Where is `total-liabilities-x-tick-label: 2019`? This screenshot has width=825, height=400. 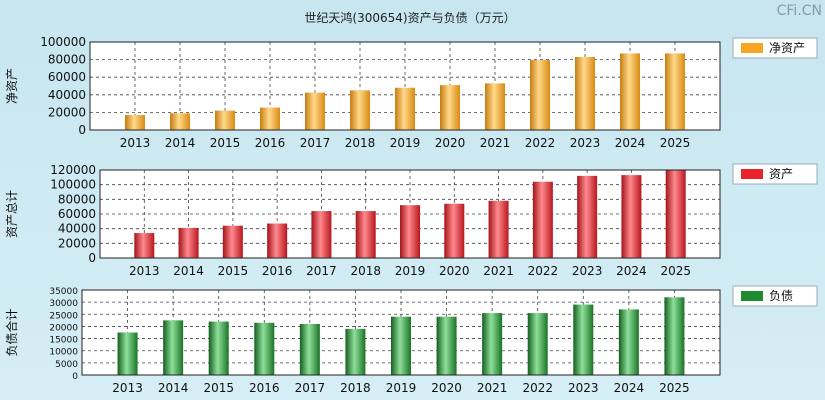
total-liabilities-x-tick-label: 2019 is located at coordinates (401, 388).